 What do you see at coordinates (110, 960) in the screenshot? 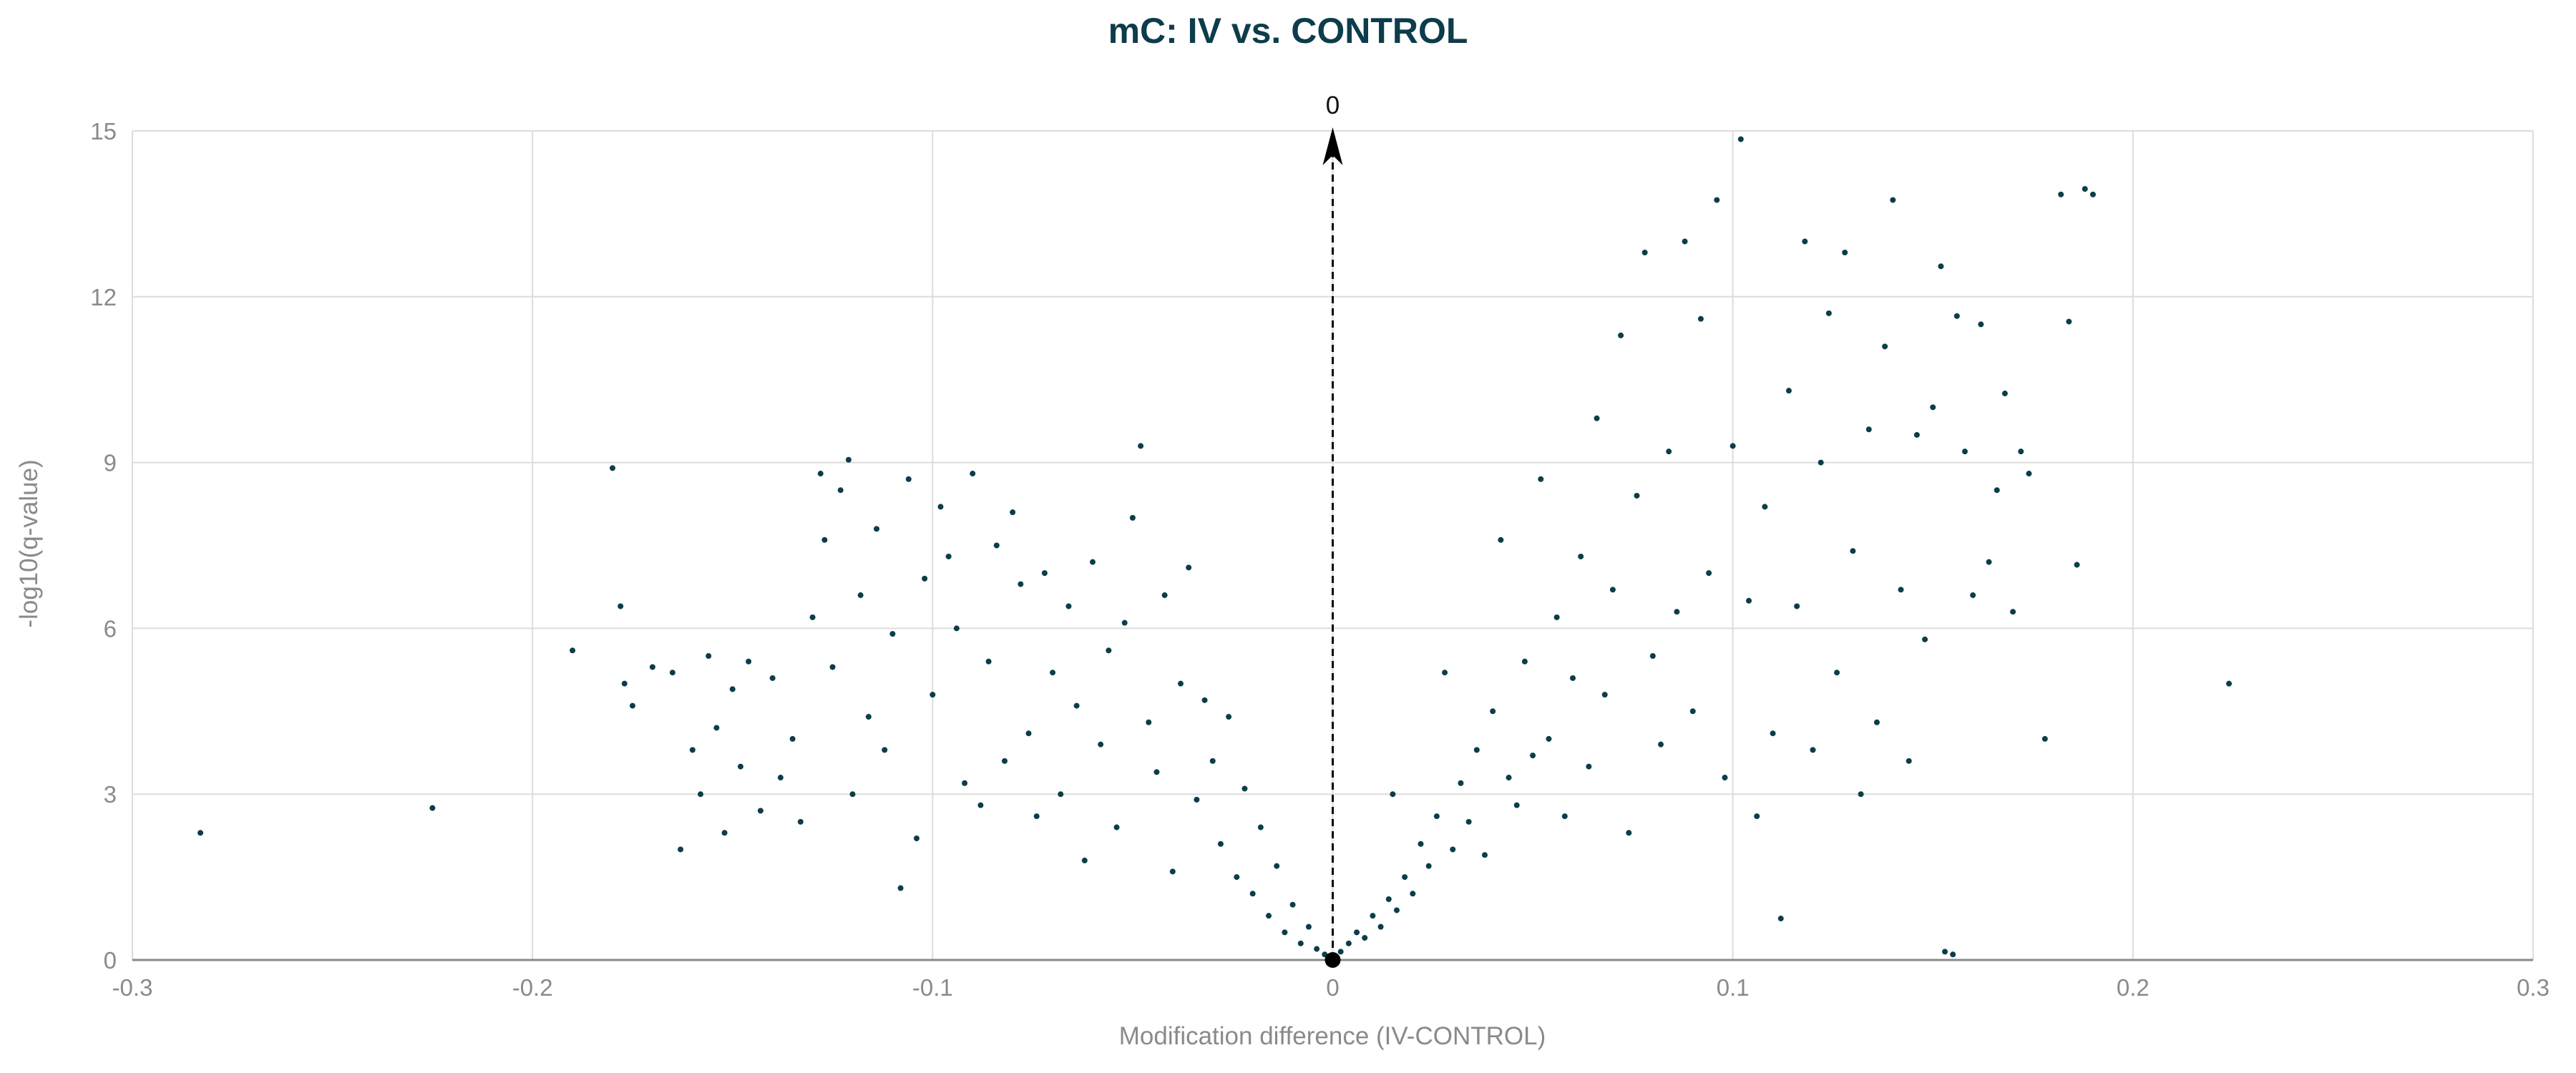
I see `y-tick-label: 0` at bounding box center [110, 960].